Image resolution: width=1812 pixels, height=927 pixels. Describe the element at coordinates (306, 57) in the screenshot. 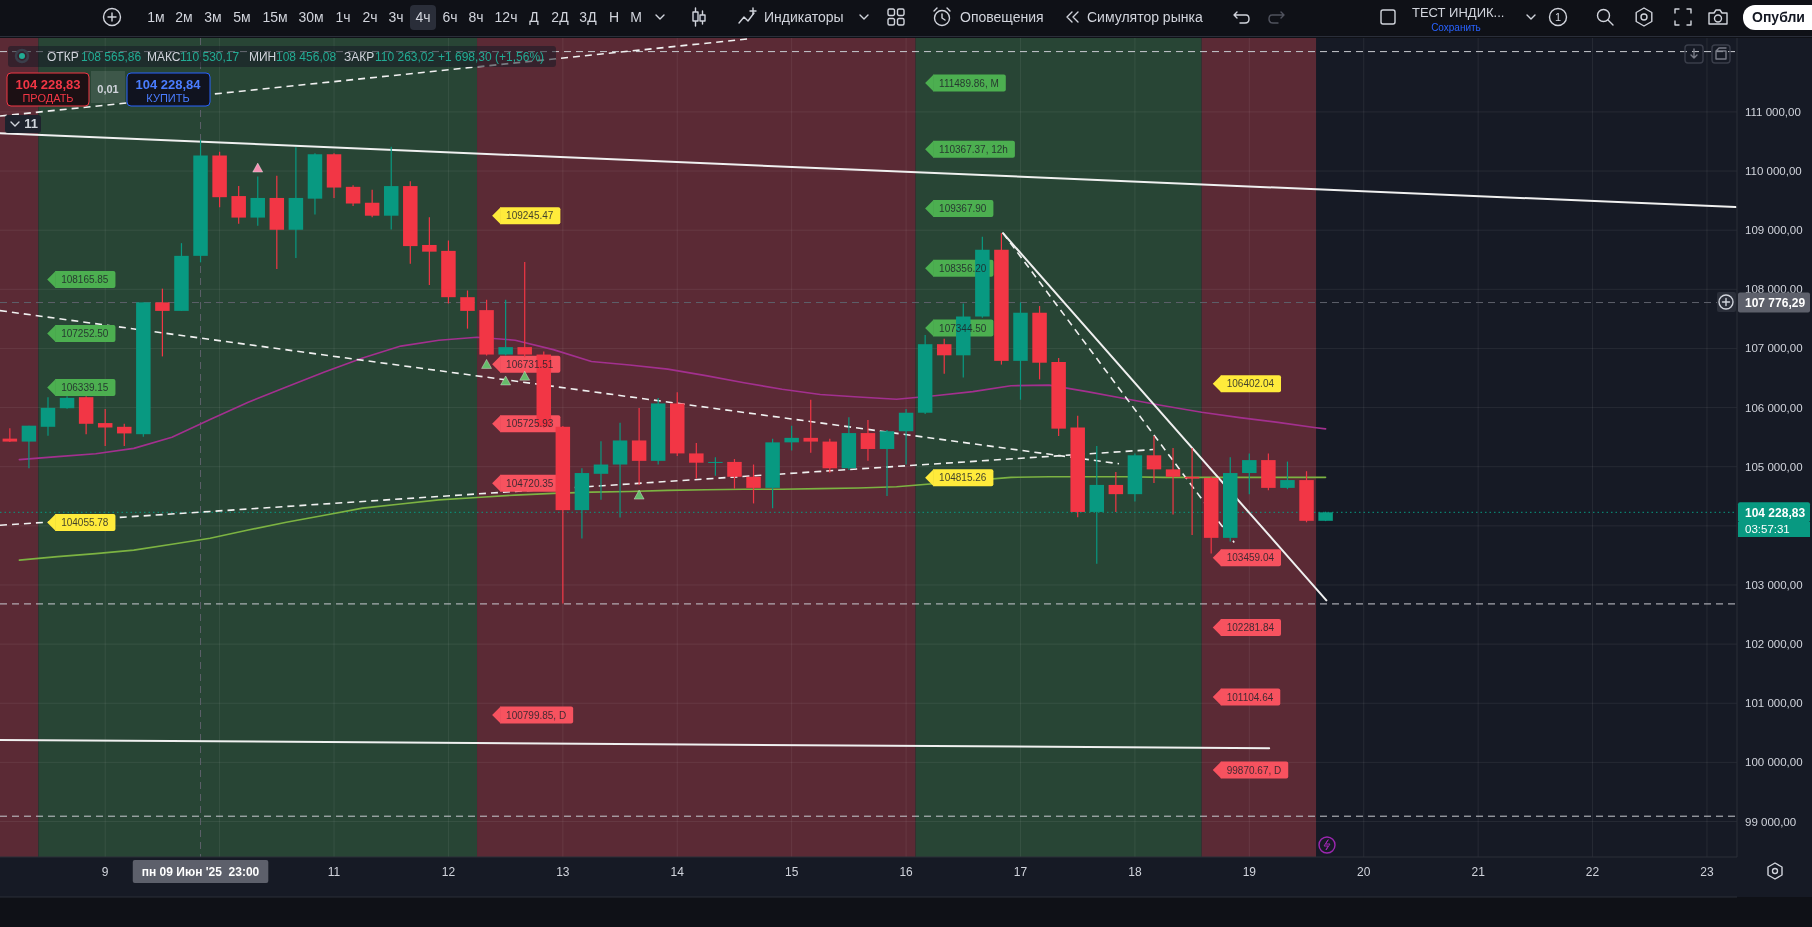

I see `annotation: 108 456,08` at that location.